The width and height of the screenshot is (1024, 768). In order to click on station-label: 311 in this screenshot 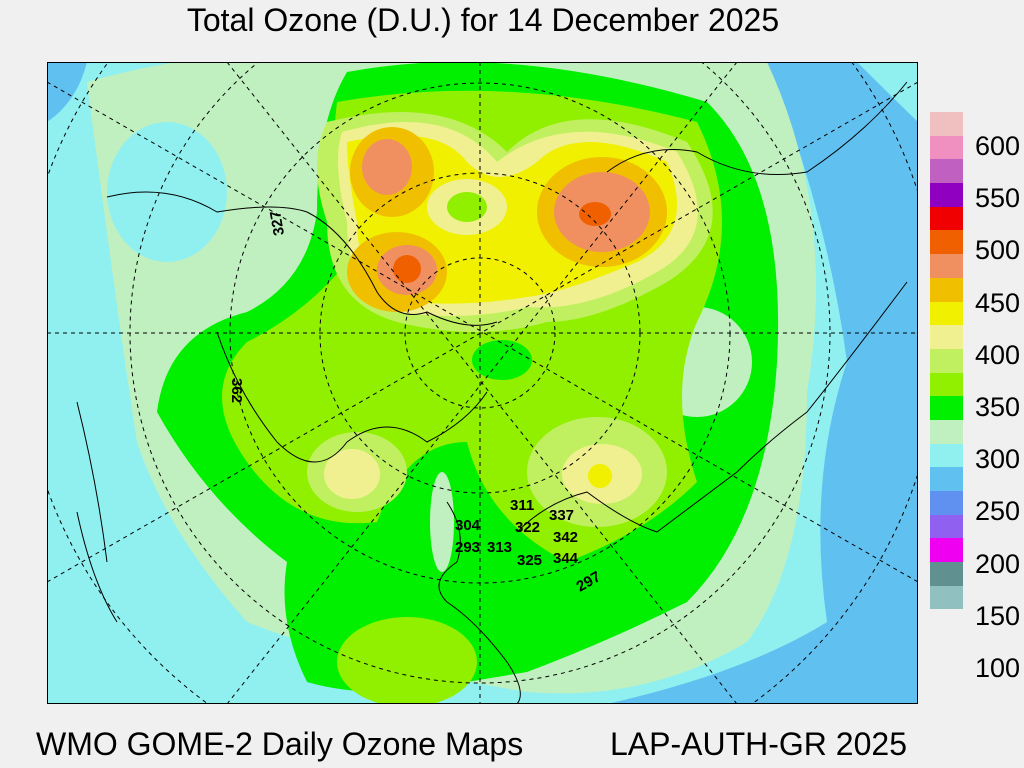, I will do `click(522, 505)`.